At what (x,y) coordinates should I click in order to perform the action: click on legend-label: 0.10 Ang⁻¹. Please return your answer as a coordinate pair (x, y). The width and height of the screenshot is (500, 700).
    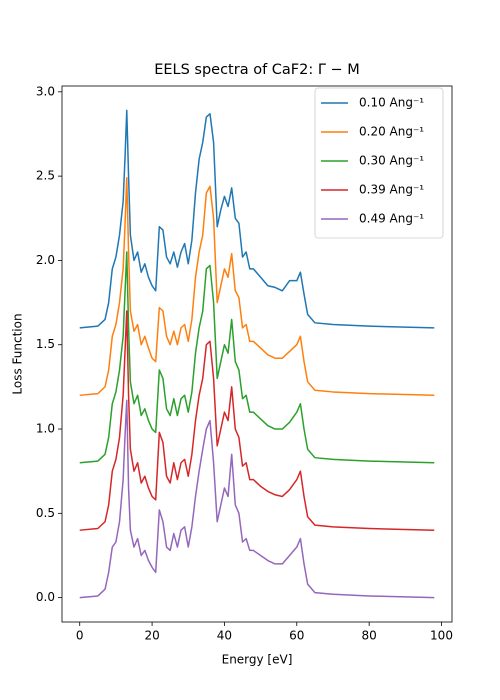
    Looking at the image, I should click on (391, 103).